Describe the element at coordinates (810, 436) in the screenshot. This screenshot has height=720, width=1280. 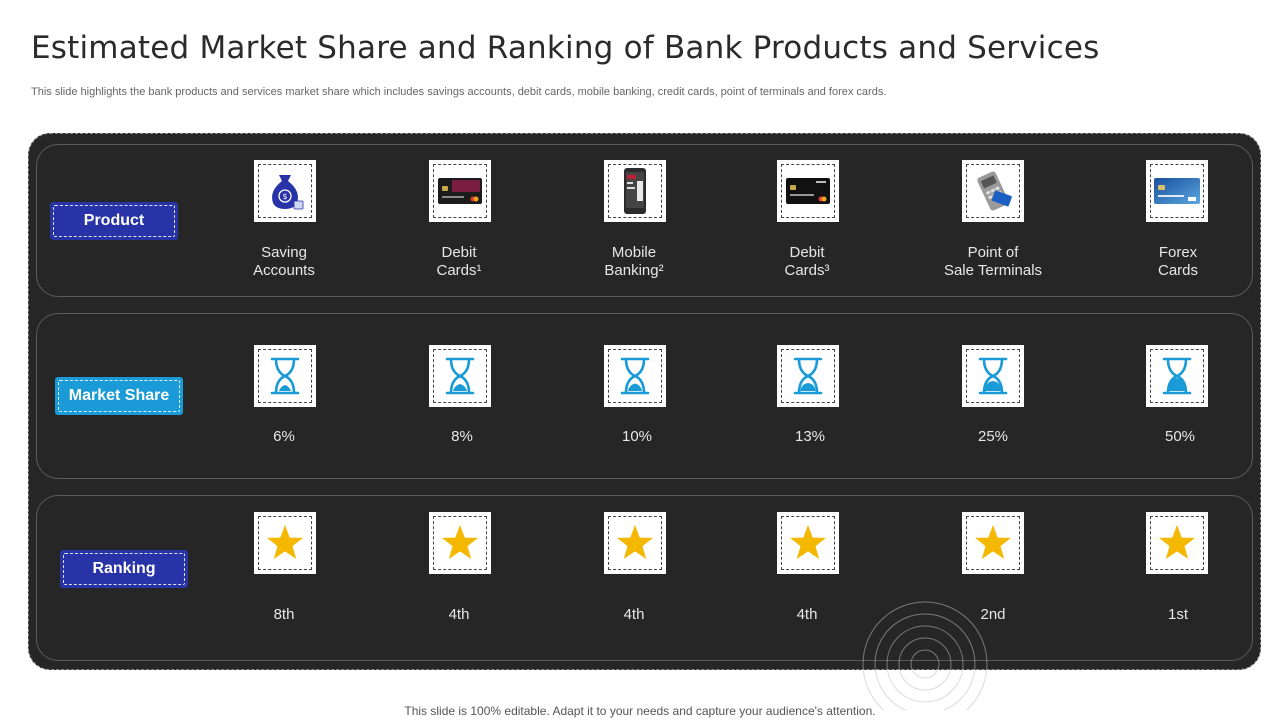
I see `market-share-value: 13%` at that location.